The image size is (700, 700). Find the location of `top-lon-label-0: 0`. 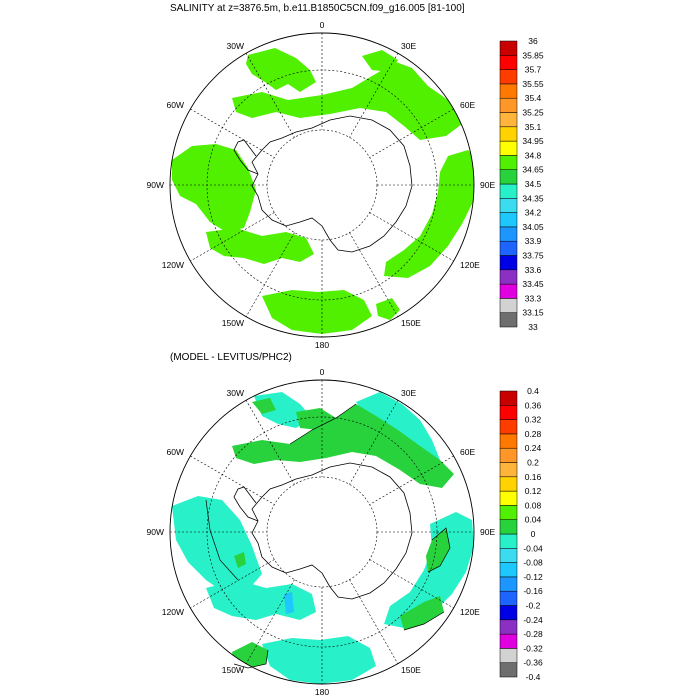

top-lon-label-0: 0 is located at coordinates (322, 25).